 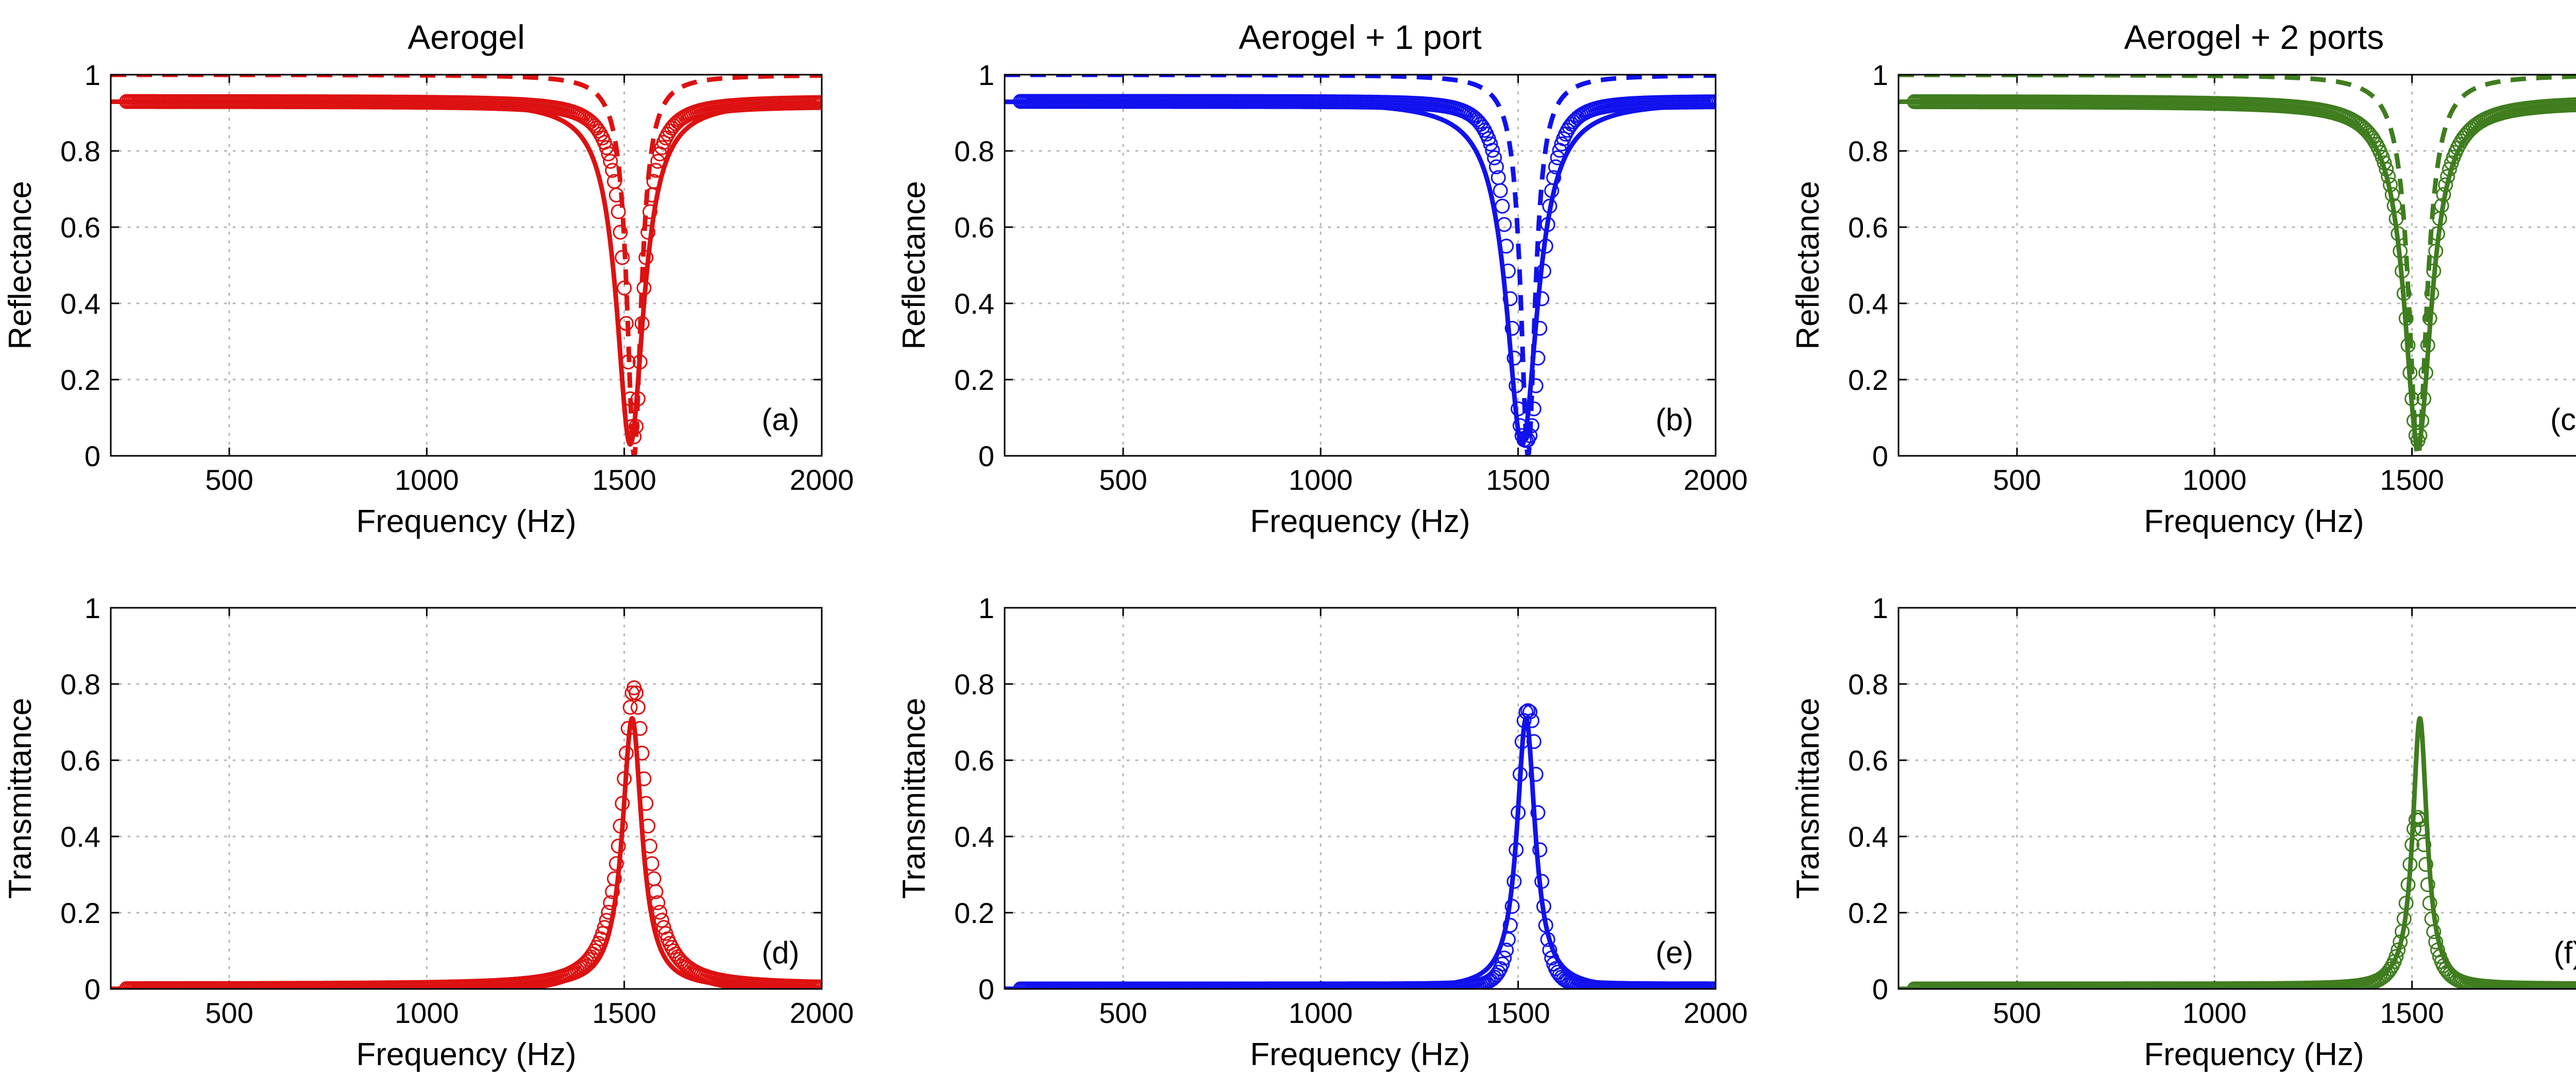 What do you see at coordinates (2254, 37) in the screenshot?
I see `panel-title: Aerogel + 2 ports` at bounding box center [2254, 37].